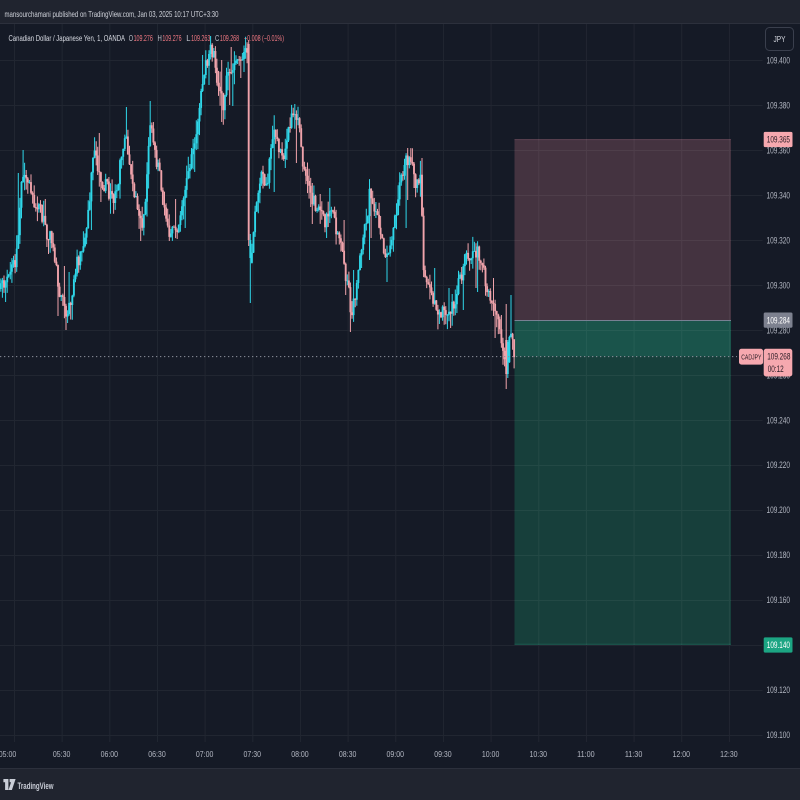 This screenshot has height=800, width=800. What do you see at coordinates (253, 754) in the screenshot?
I see `svg-text: 07:30` at bounding box center [253, 754].